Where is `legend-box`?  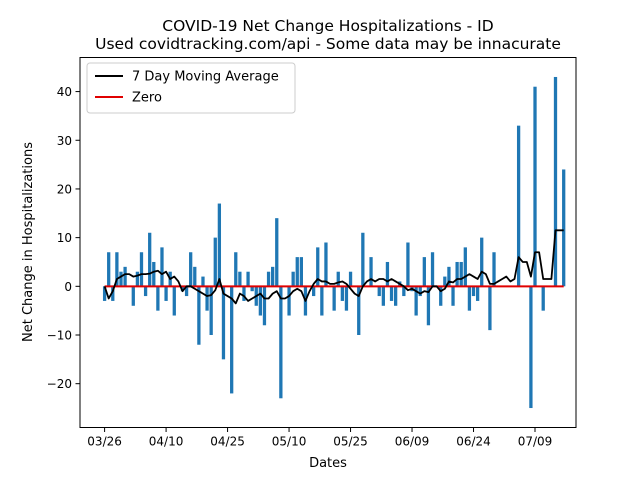 legend-box is located at coordinates (191, 88).